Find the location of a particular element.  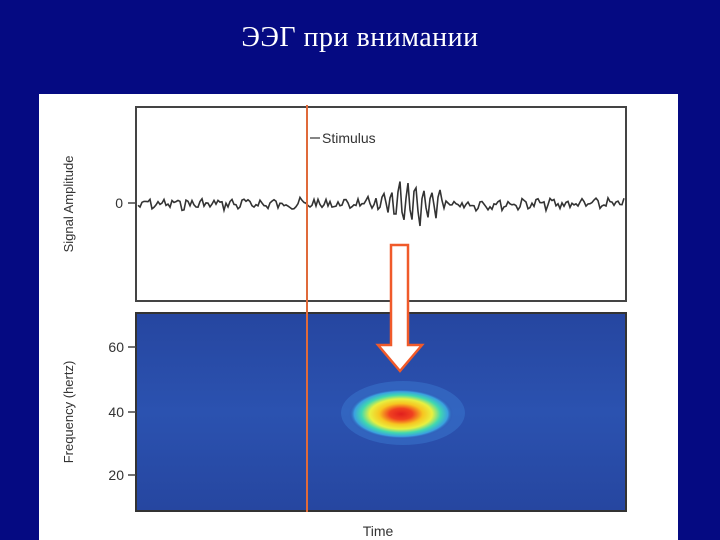

down-arrow-icon is located at coordinates (400, 308).